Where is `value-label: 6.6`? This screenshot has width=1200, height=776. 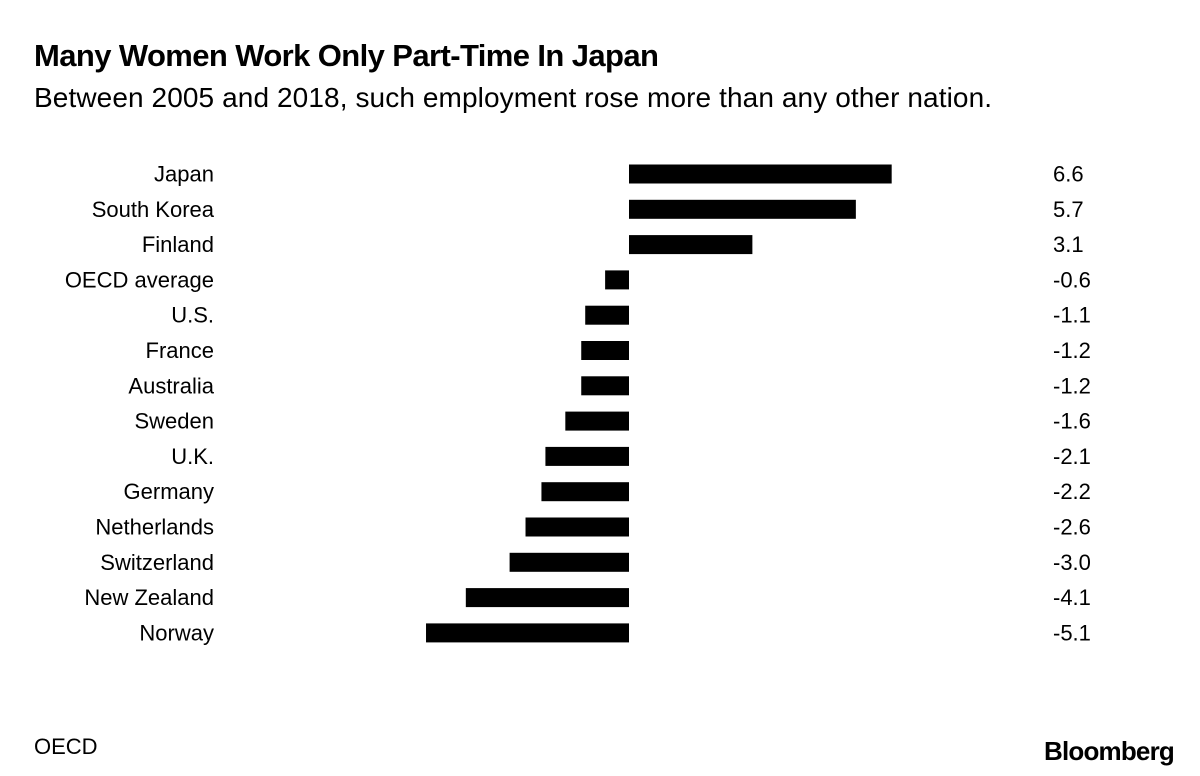
value-label: 6.6 is located at coordinates (1068, 174).